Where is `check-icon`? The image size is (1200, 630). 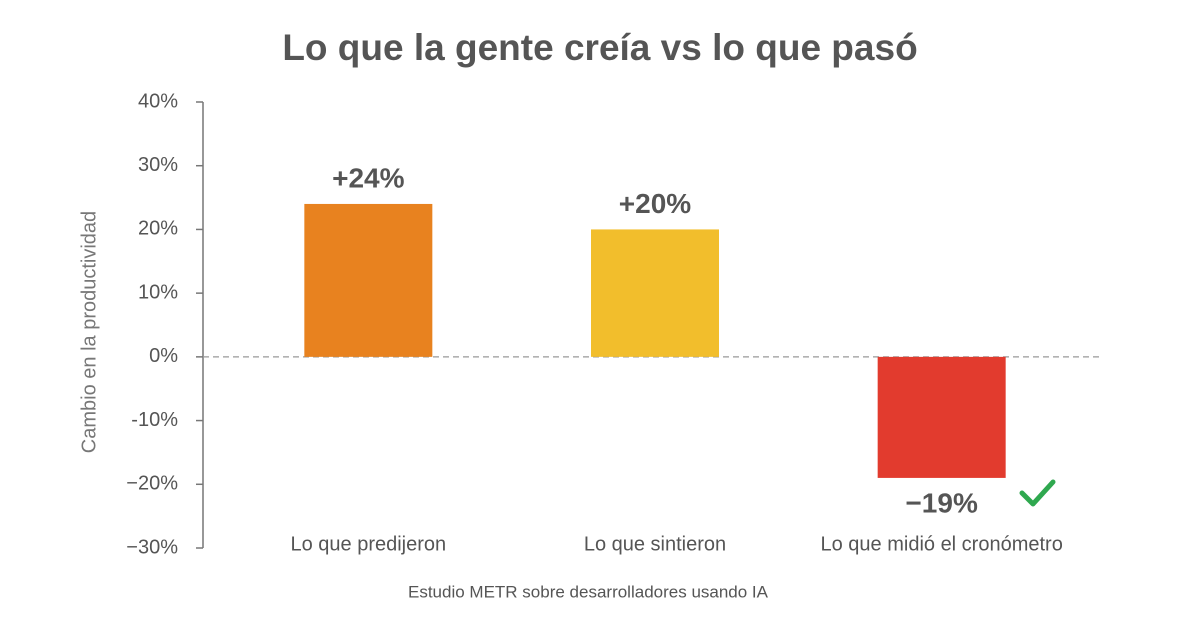 check-icon is located at coordinates (1037, 493).